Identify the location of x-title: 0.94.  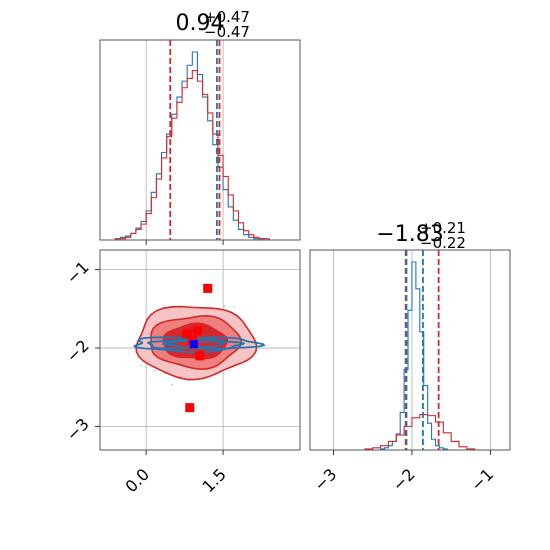
(200, 23).